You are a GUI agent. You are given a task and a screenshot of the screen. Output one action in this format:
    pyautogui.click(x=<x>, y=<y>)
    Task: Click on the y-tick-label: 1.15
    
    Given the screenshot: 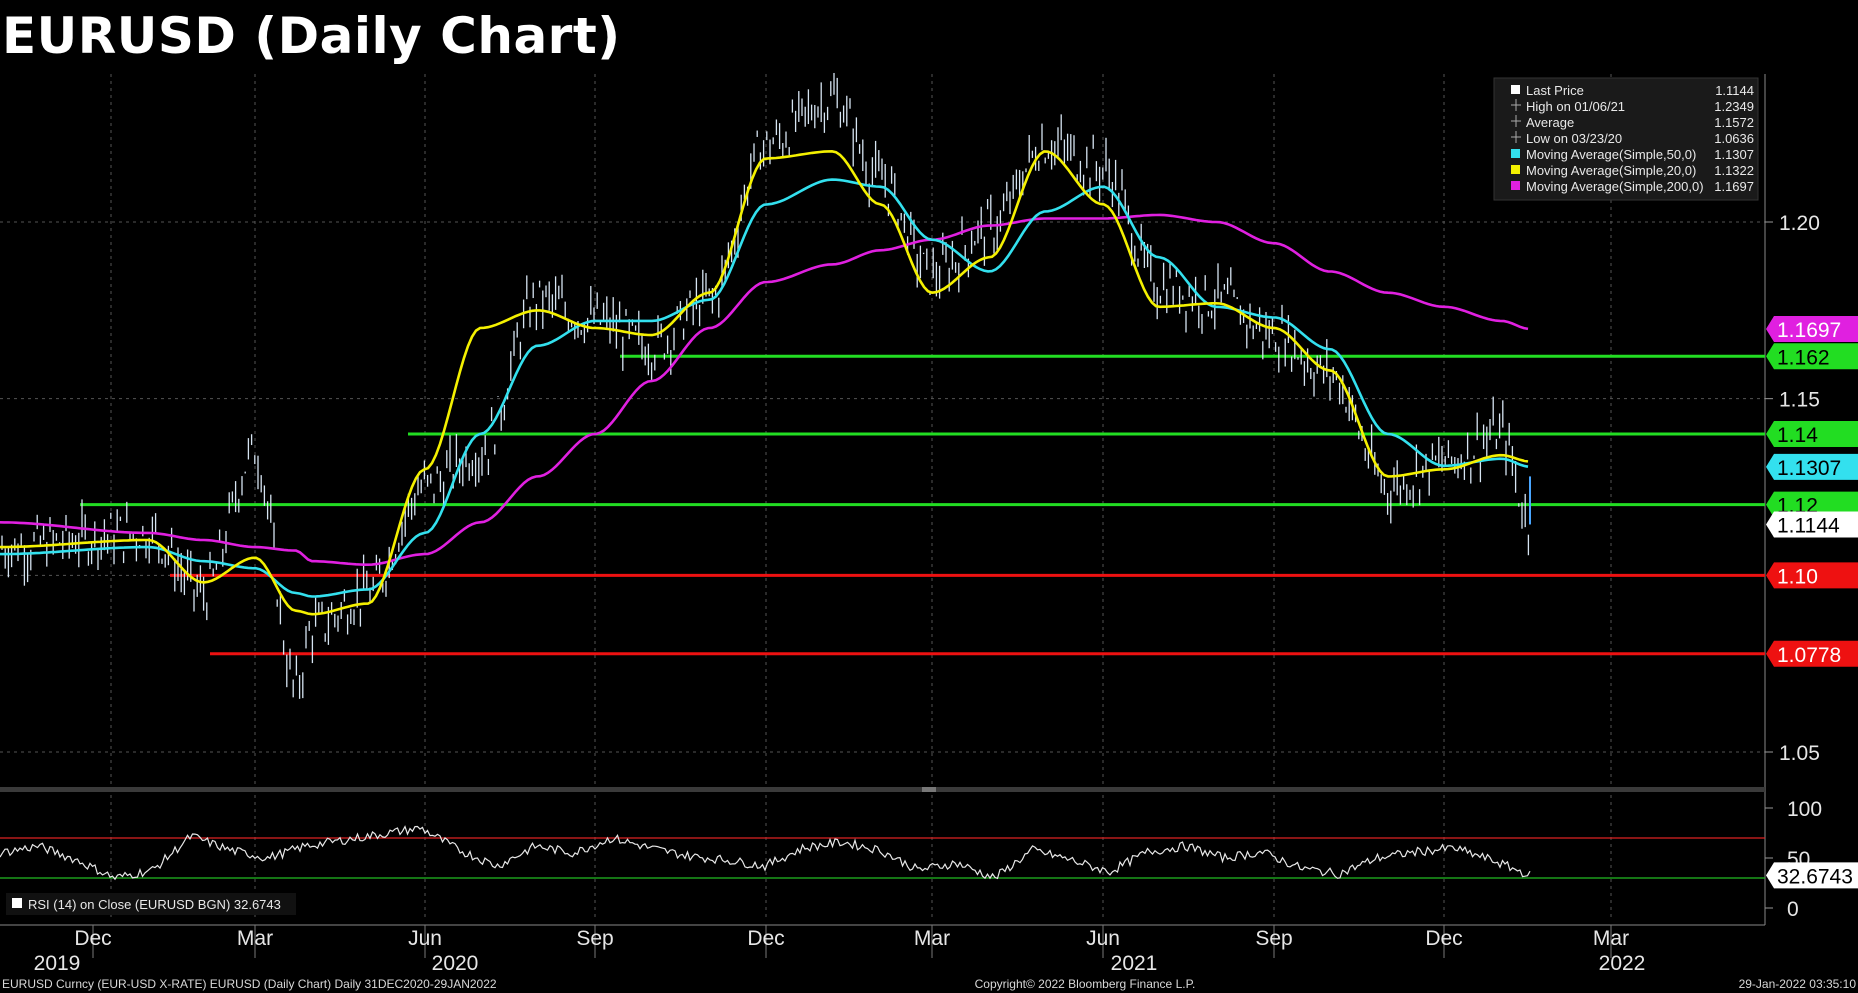 What is the action you would take?
    pyautogui.click(x=1799, y=400)
    